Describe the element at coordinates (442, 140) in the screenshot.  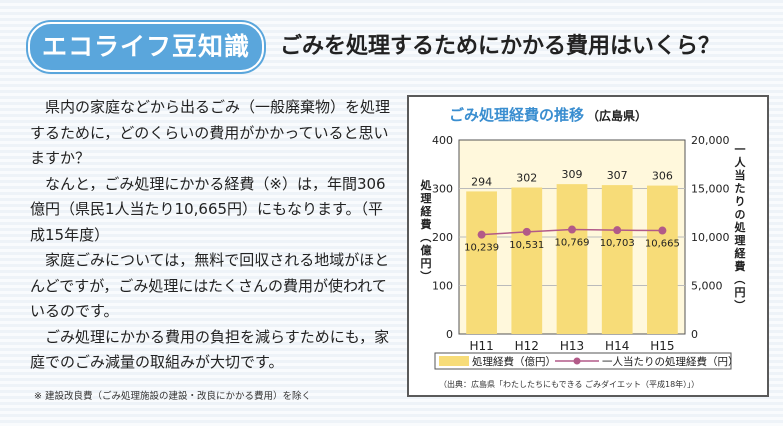
I see `y-left-tick-label: 400` at that location.